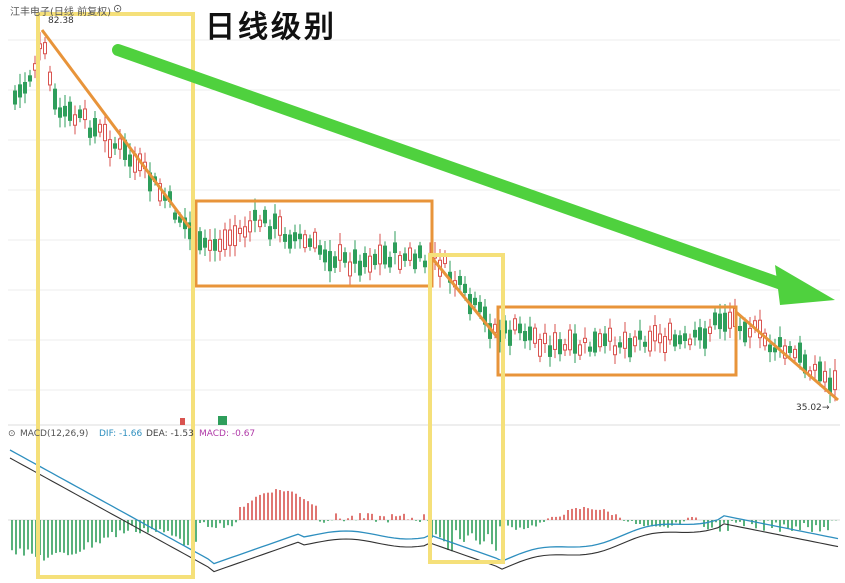 The width and height of the screenshot is (845, 583). Describe the element at coordinates (60, 12) in the screenshot. I see `stock-label: 江丰电子(日线 前复权)` at that location.